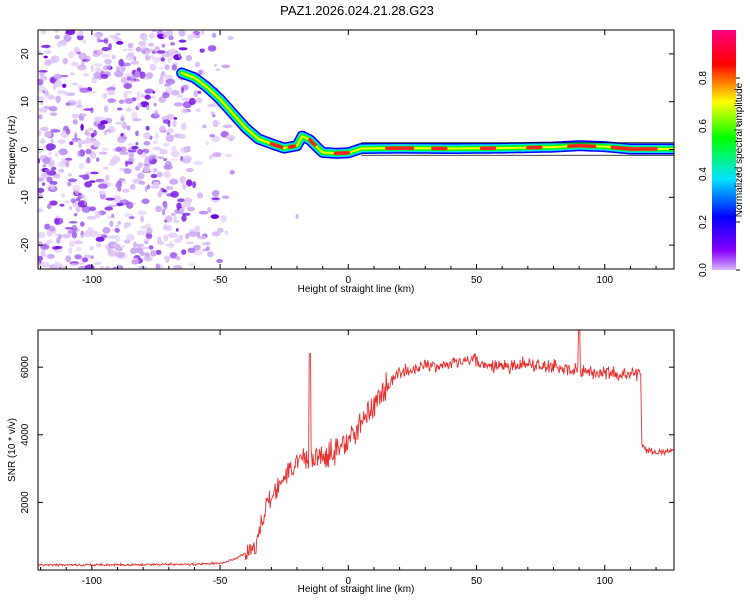 The height and width of the screenshot is (605, 750). Describe the element at coordinates (12, 150) in the screenshot. I see `spectrogram-y-label: Frequency (Hz)` at that location.